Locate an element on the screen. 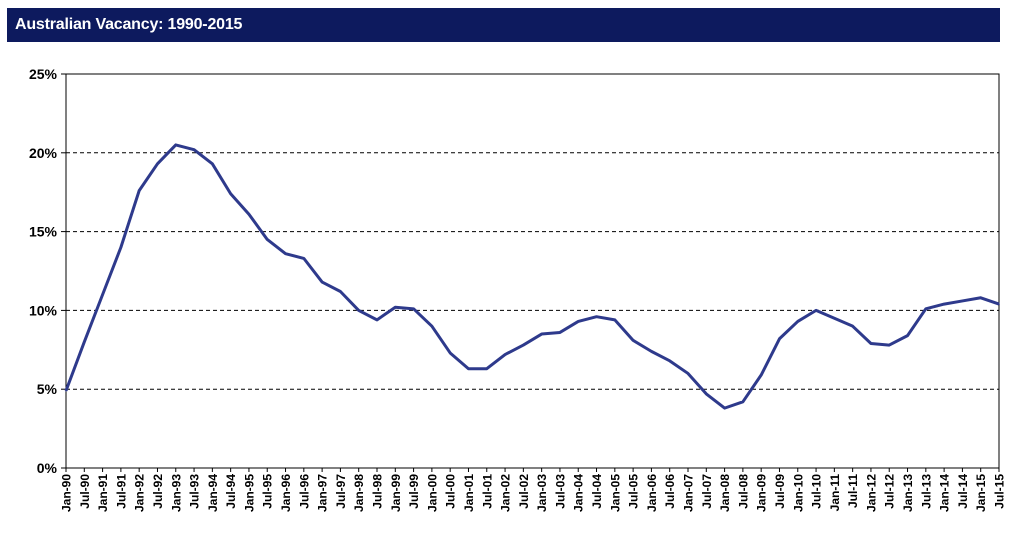  x-tick-label: Jan-09 is located at coordinates (762, 493).